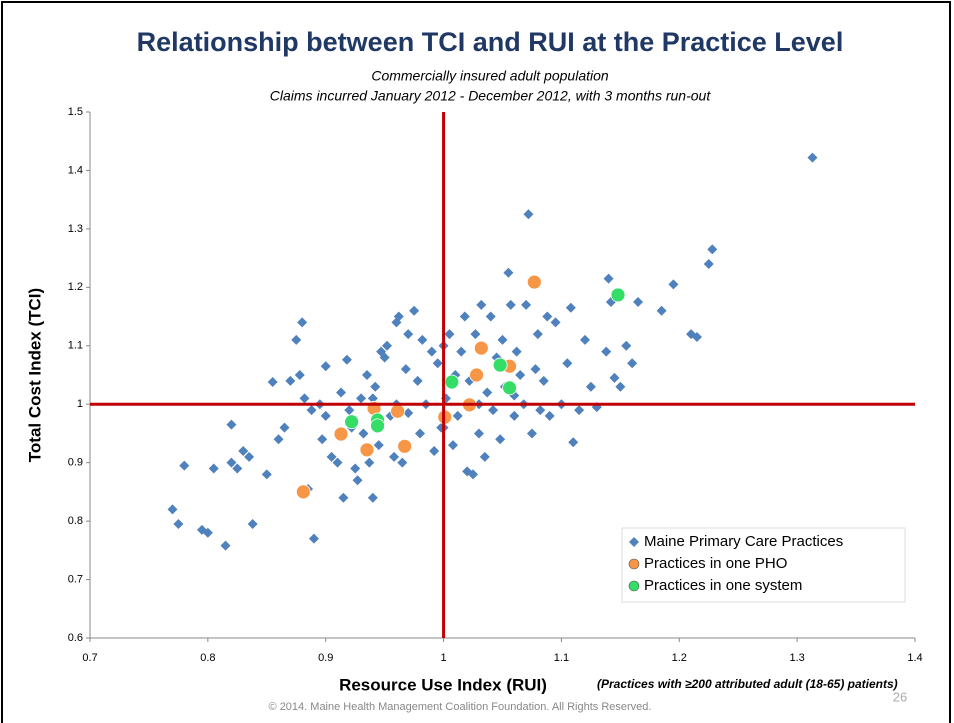  What do you see at coordinates (34, 375) in the screenshot?
I see `y-axis-title: Total Cost Index (TCI)` at bounding box center [34, 375].